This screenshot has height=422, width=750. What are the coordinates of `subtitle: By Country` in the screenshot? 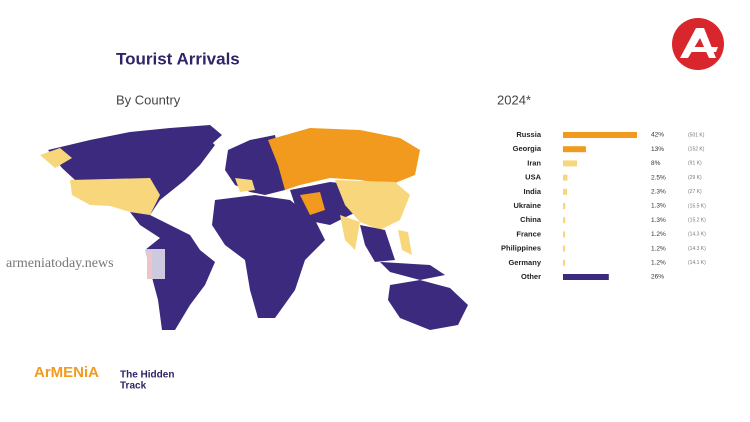 It's located at (148, 99).